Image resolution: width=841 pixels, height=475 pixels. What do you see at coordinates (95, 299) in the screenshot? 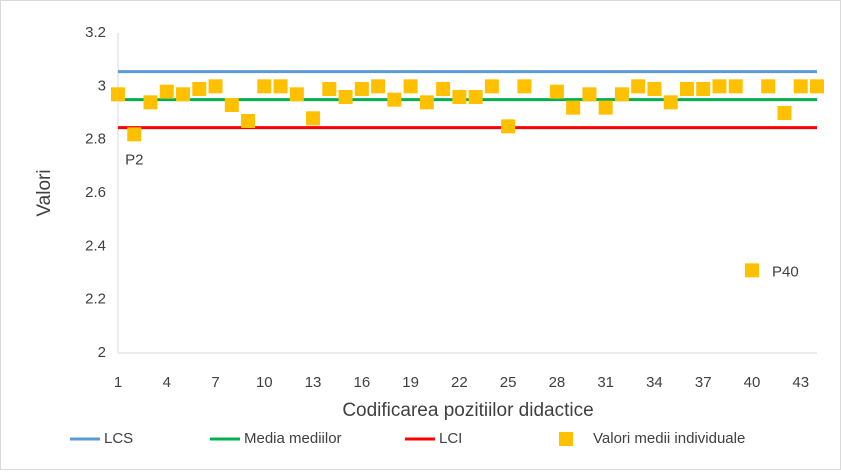
I see `y-tick-label: 2.2` at bounding box center [95, 299].